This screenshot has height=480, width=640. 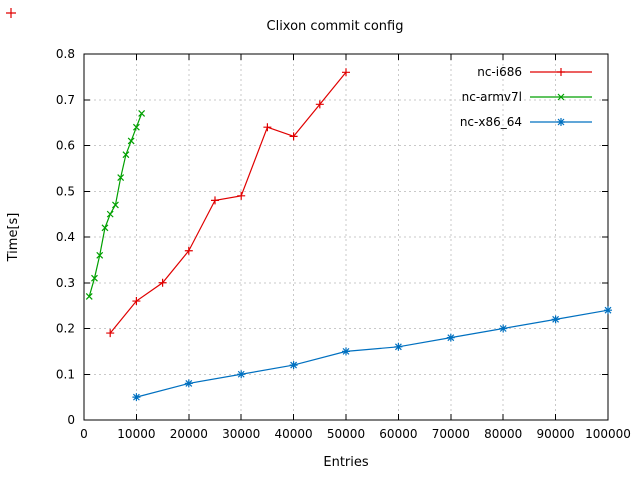 What do you see at coordinates (65, 283) in the screenshot?
I see `y-tick-label: 0.3` at bounding box center [65, 283].